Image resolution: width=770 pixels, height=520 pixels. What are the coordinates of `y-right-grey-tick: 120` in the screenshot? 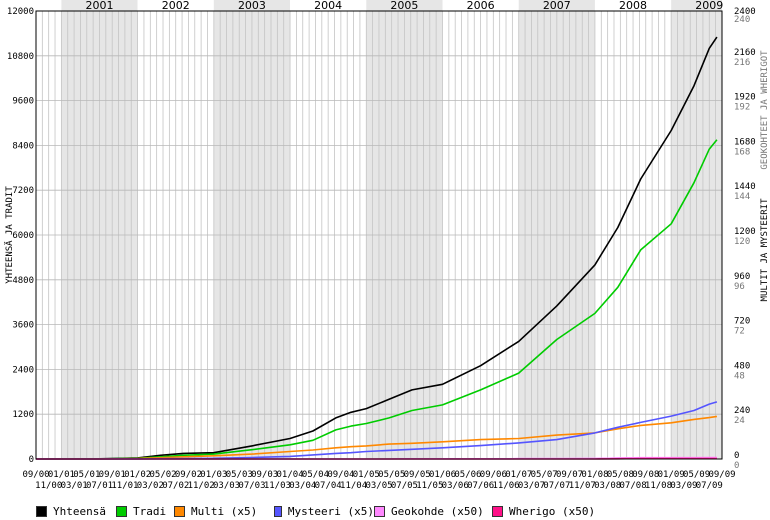 It's located at (742, 242).